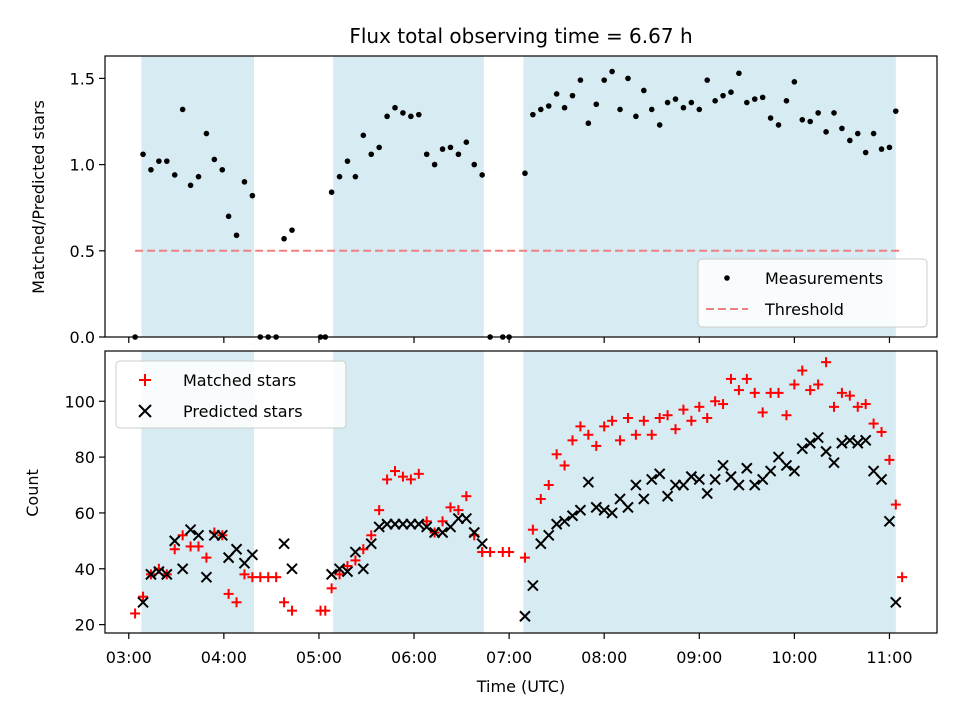 This screenshot has height=720, width=960. I want to click on count-y-axis-label: Count, so click(32, 493).